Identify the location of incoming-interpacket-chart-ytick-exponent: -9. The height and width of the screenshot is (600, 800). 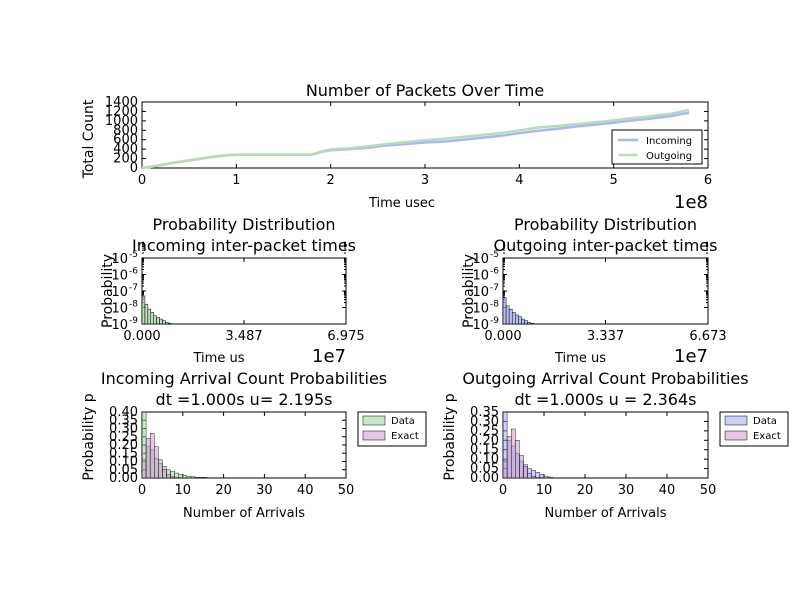
(133, 321).